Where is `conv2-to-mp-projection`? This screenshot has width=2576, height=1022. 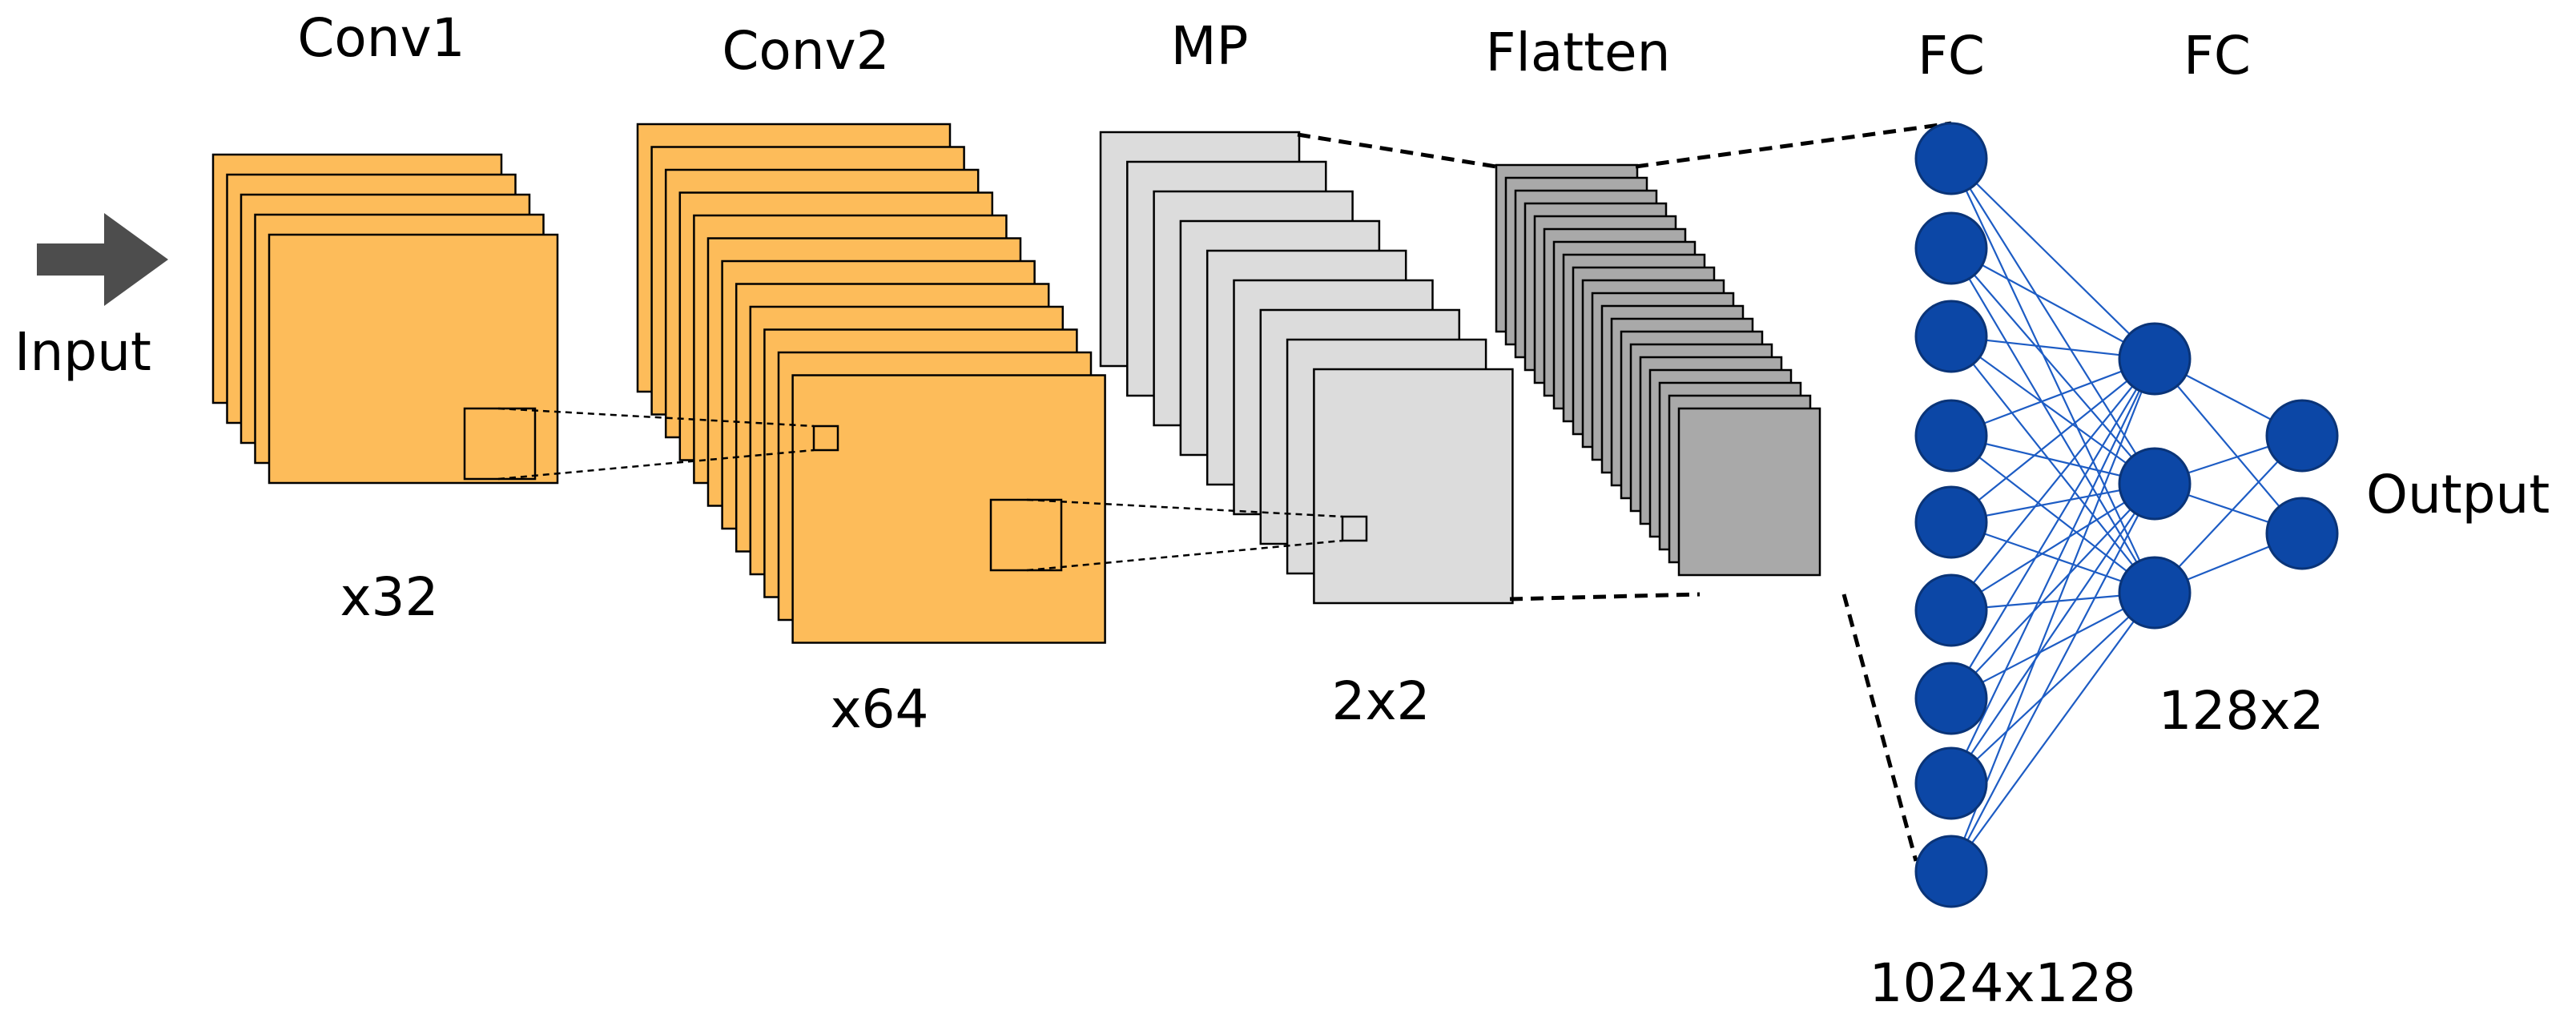 conv2-to-mp-projection is located at coordinates (1184, 535).